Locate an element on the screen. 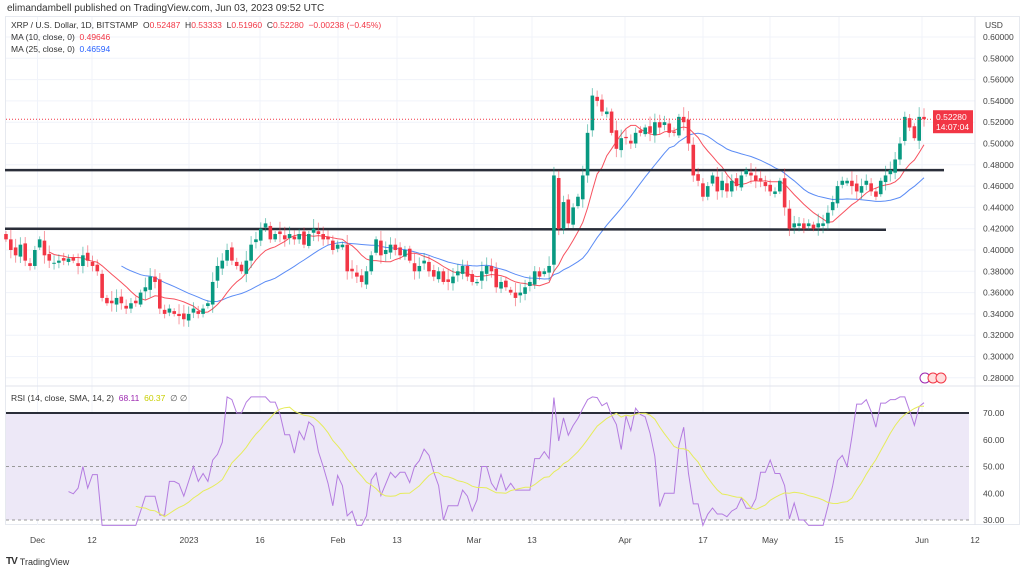 This screenshot has width=1024, height=572. ma25-legend: MA (25, close, 0) 0.46594 is located at coordinates (60, 49).